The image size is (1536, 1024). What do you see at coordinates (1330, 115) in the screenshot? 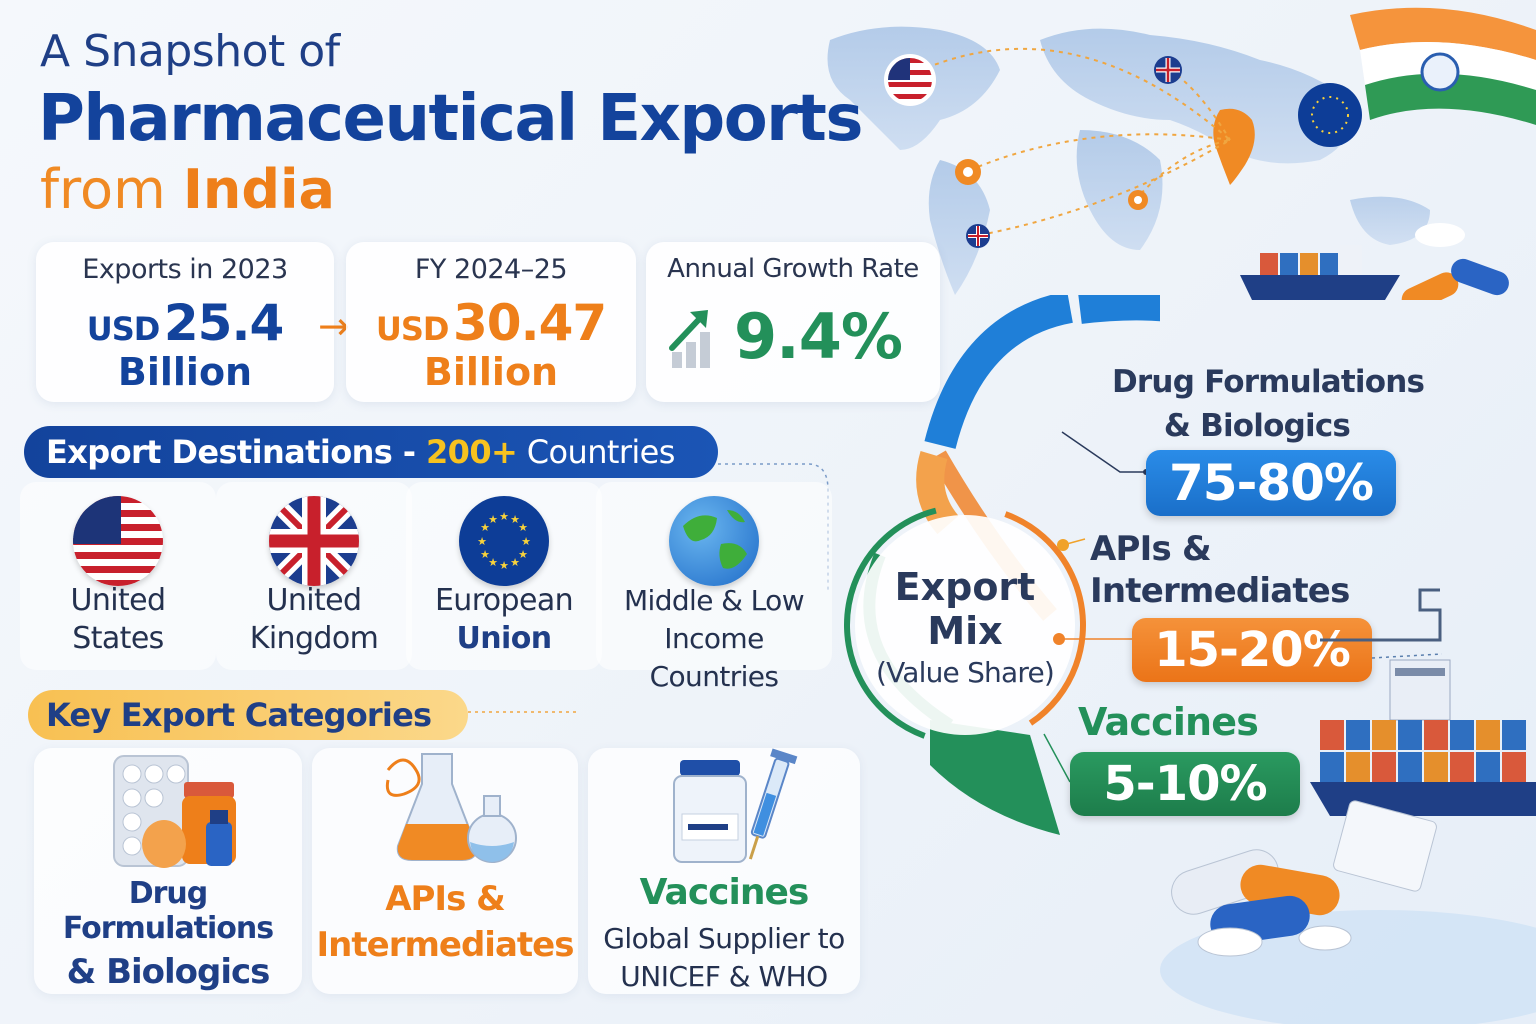
I see `eu-pin-icon` at bounding box center [1330, 115].